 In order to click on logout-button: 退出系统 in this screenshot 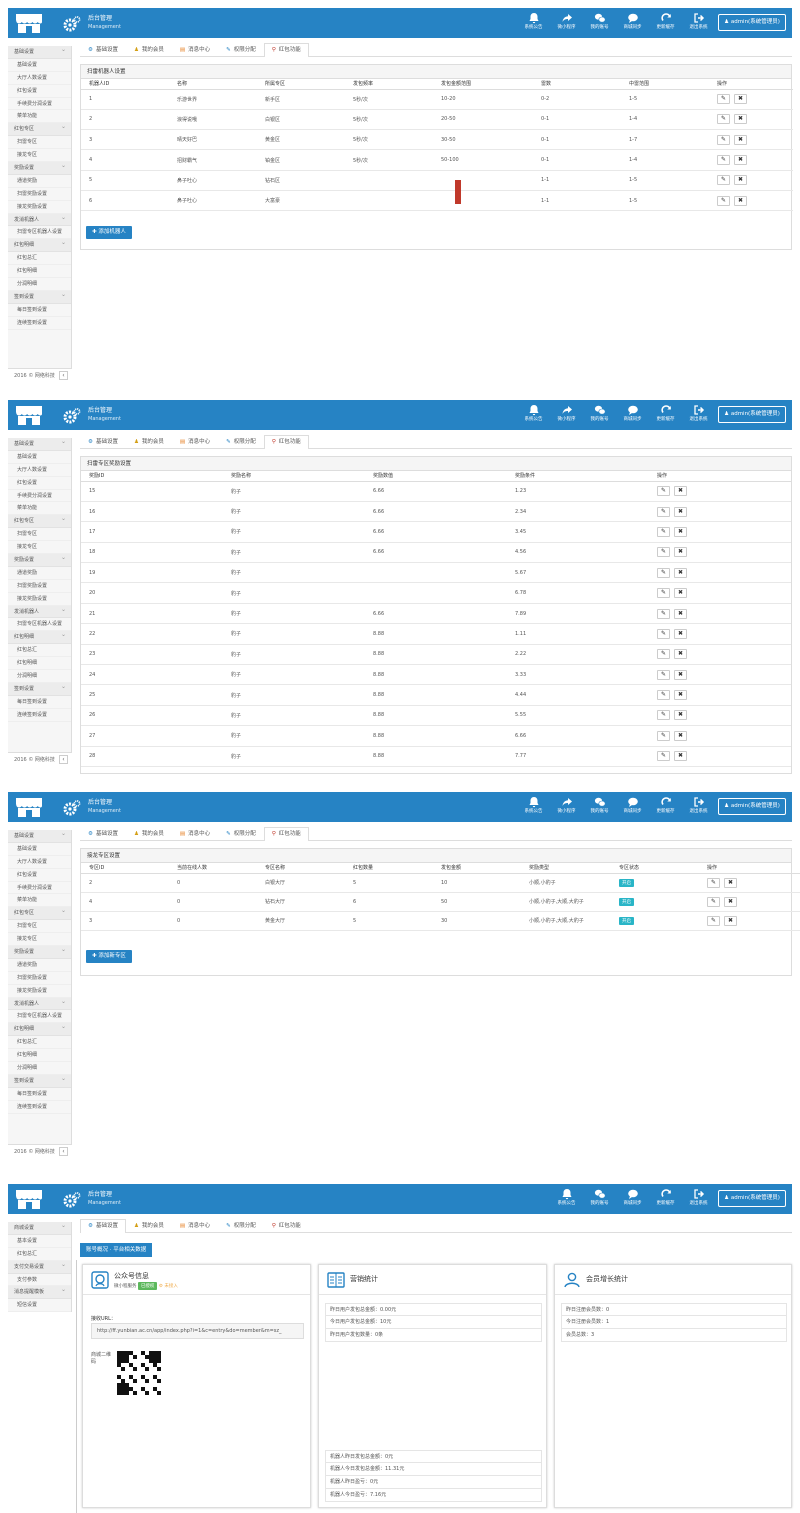, I will do `click(698, 23)`.